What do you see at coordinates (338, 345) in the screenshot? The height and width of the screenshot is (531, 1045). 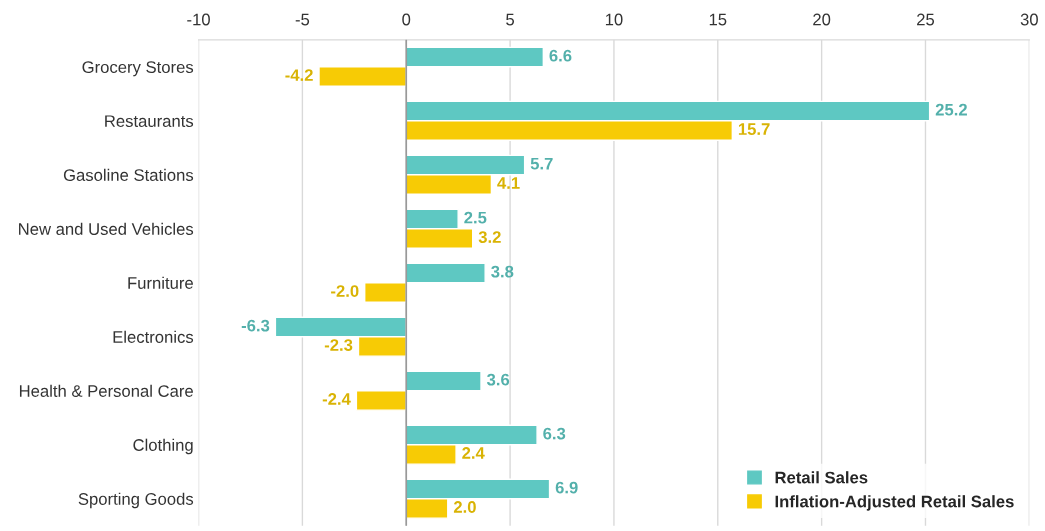 I see `data-label: -2.3` at bounding box center [338, 345].